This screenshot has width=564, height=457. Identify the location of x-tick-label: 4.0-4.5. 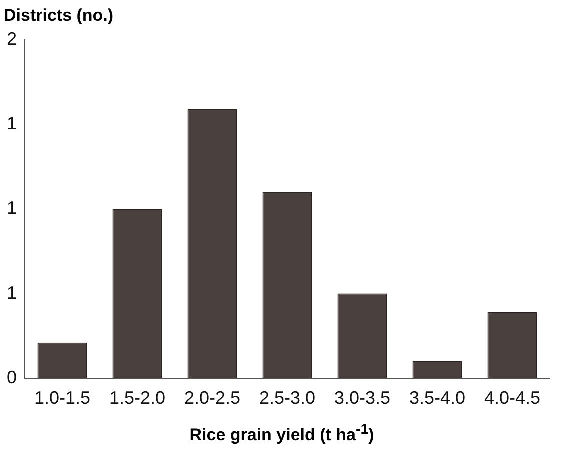
(512, 398).